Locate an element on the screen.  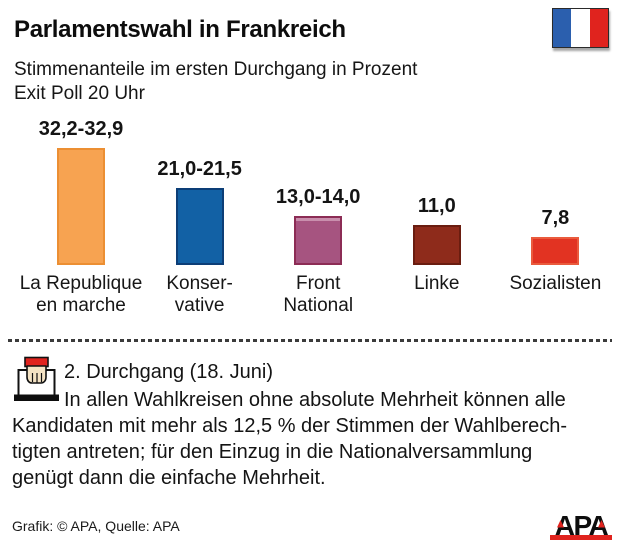
bar-value-label: 7,8 is located at coordinates (555, 218).